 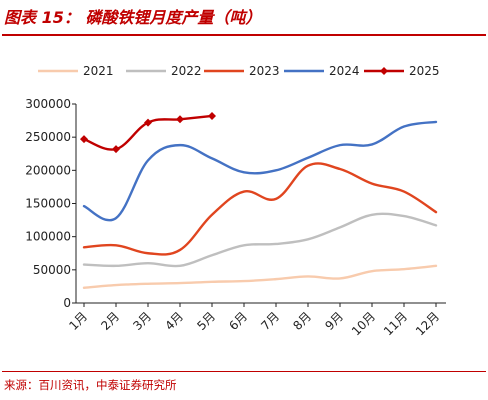 What do you see at coordinates (174, 321) in the screenshot?
I see `x-tick-label: 4月` at bounding box center [174, 321].